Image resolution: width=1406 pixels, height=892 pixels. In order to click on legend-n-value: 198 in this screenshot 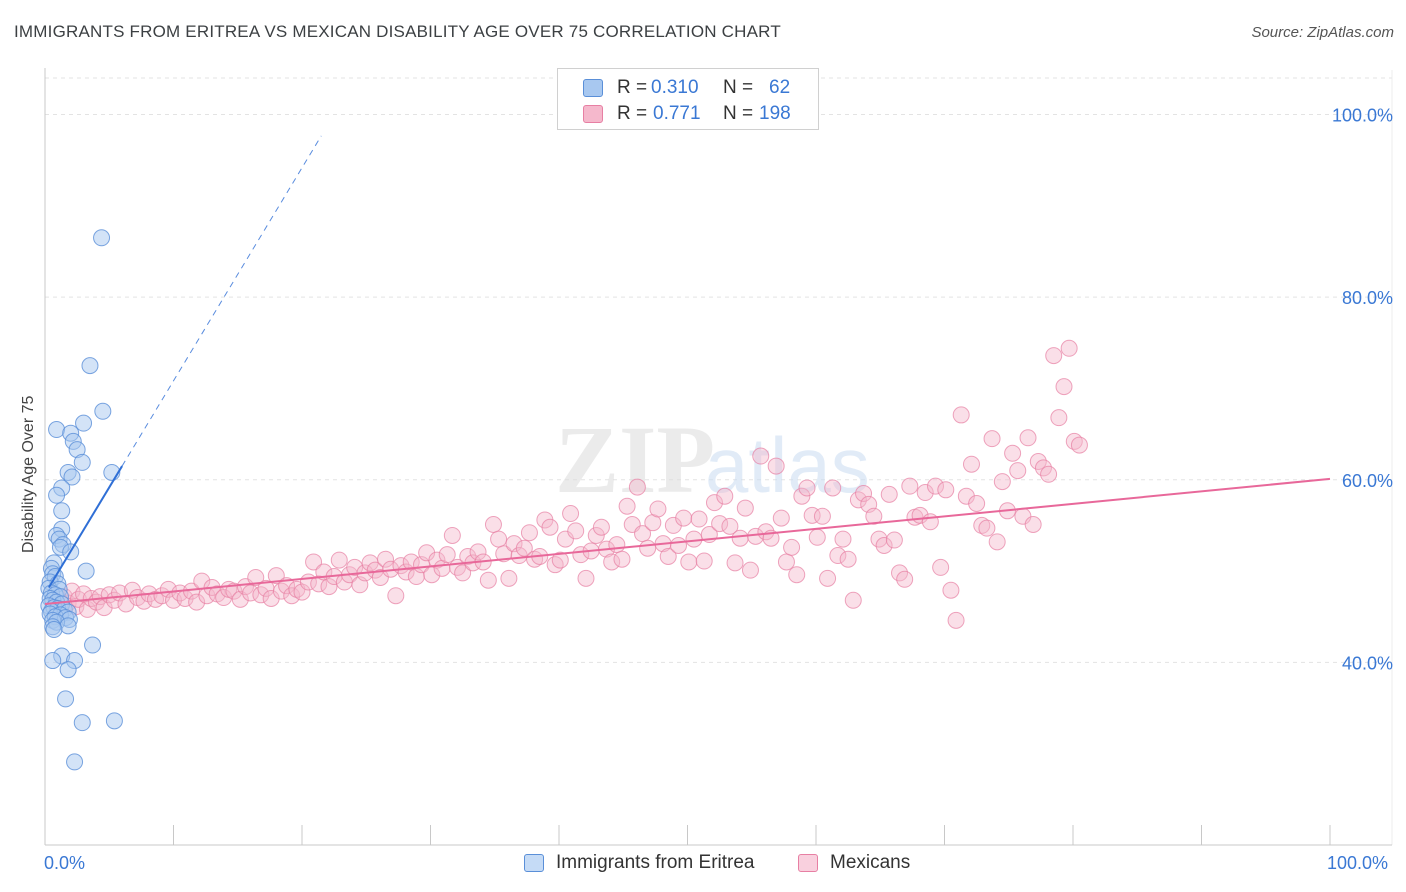, I will do `click(775, 113)`.